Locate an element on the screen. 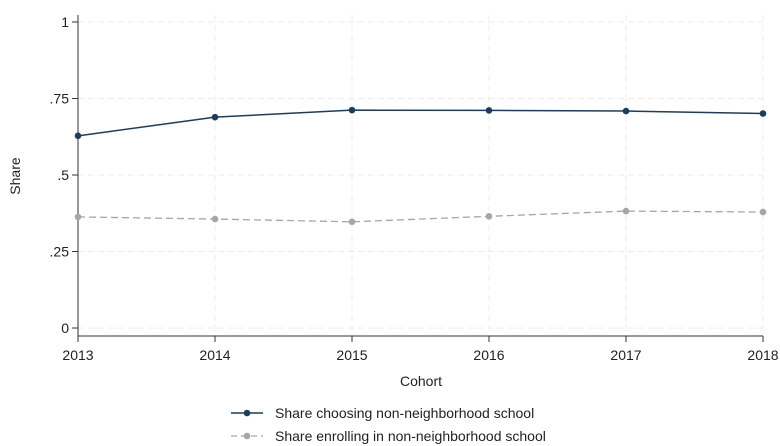  y-tick-label: .75 is located at coordinates (60, 99).